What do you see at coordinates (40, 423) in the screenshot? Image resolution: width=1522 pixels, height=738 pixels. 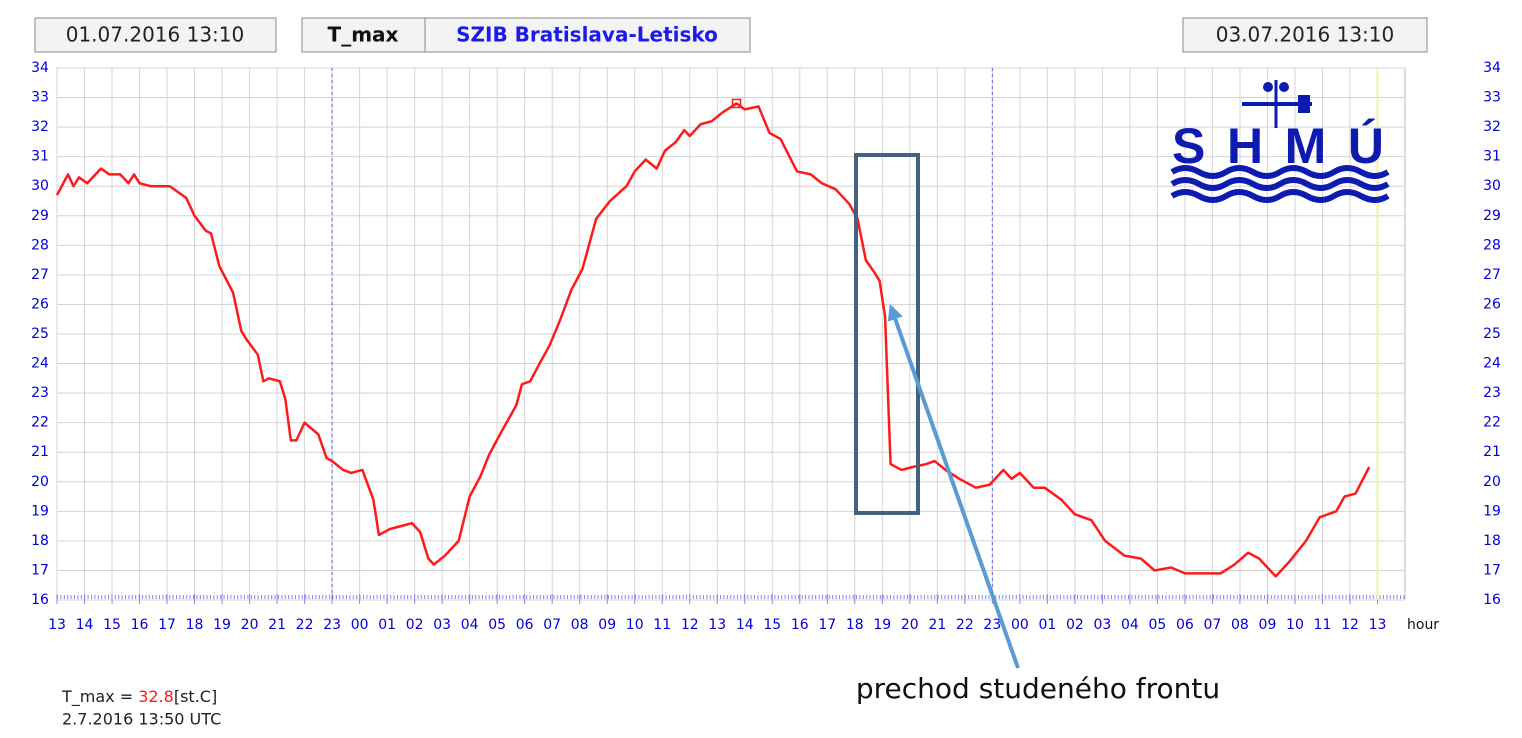 I see `y-tick-label: 22` at bounding box center [40, 423].